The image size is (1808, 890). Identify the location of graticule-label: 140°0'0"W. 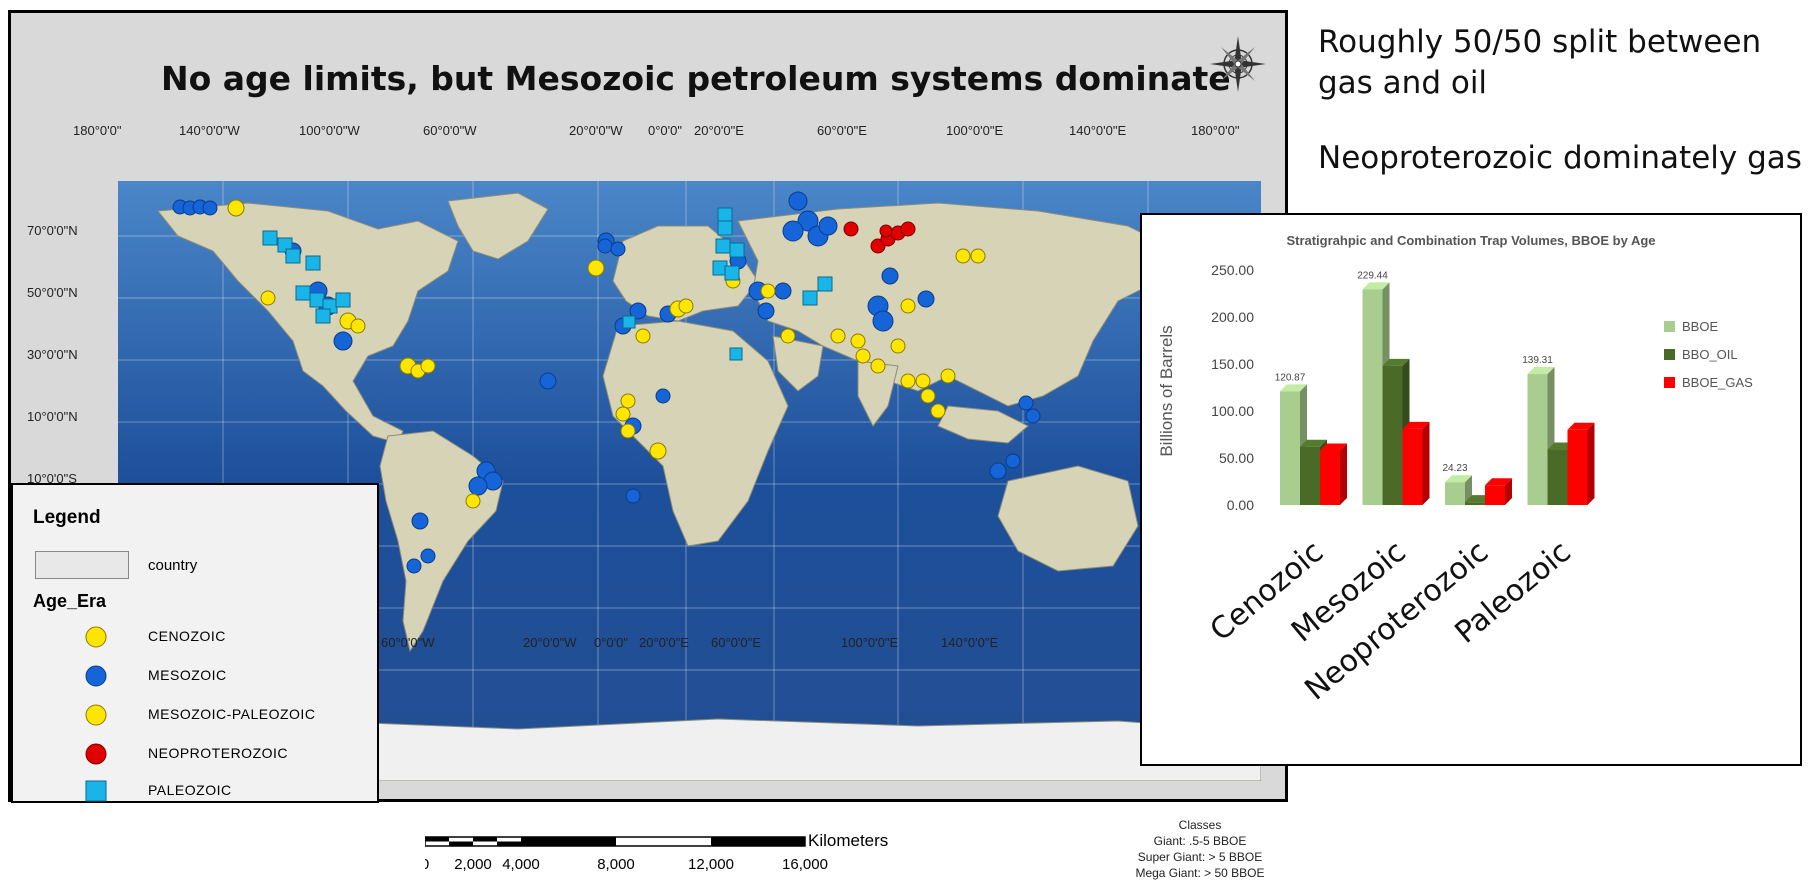
(209, 130).